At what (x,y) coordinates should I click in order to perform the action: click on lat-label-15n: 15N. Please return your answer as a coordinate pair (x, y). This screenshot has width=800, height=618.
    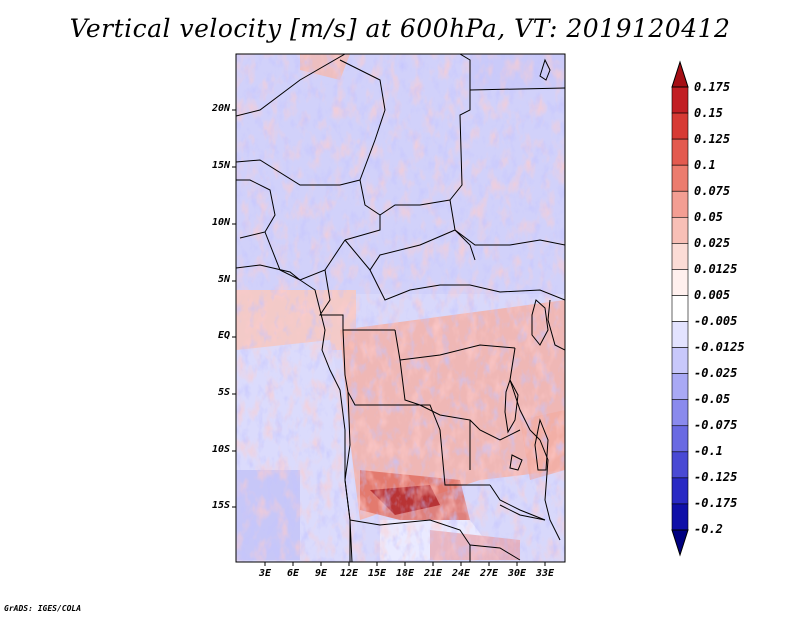
    Looking at the image, I should click on (220, 165).